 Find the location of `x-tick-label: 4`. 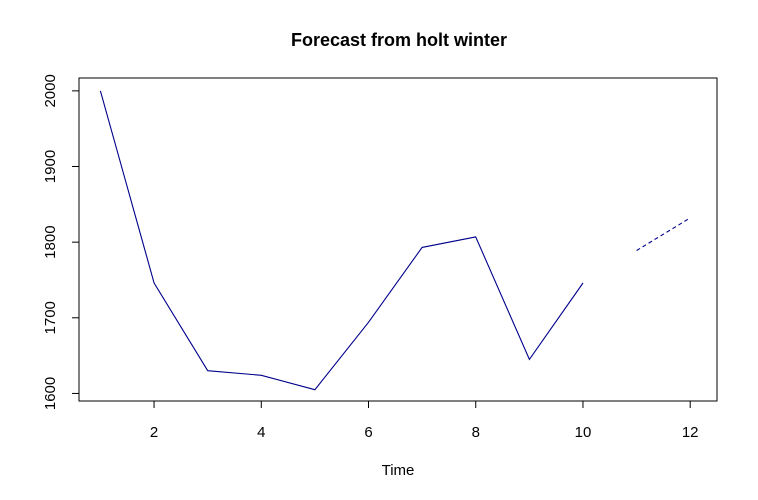

x-tick-label: 4 is located at coordinates (261, 432).